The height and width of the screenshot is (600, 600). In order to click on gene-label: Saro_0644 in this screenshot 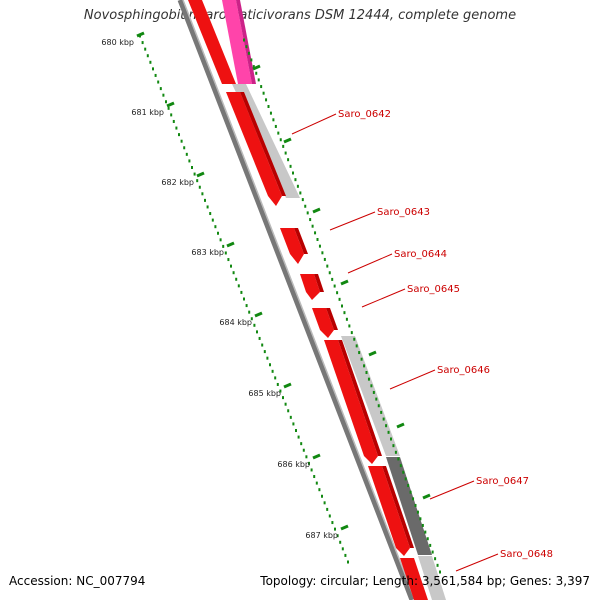, I will do `click(420, 254)`.